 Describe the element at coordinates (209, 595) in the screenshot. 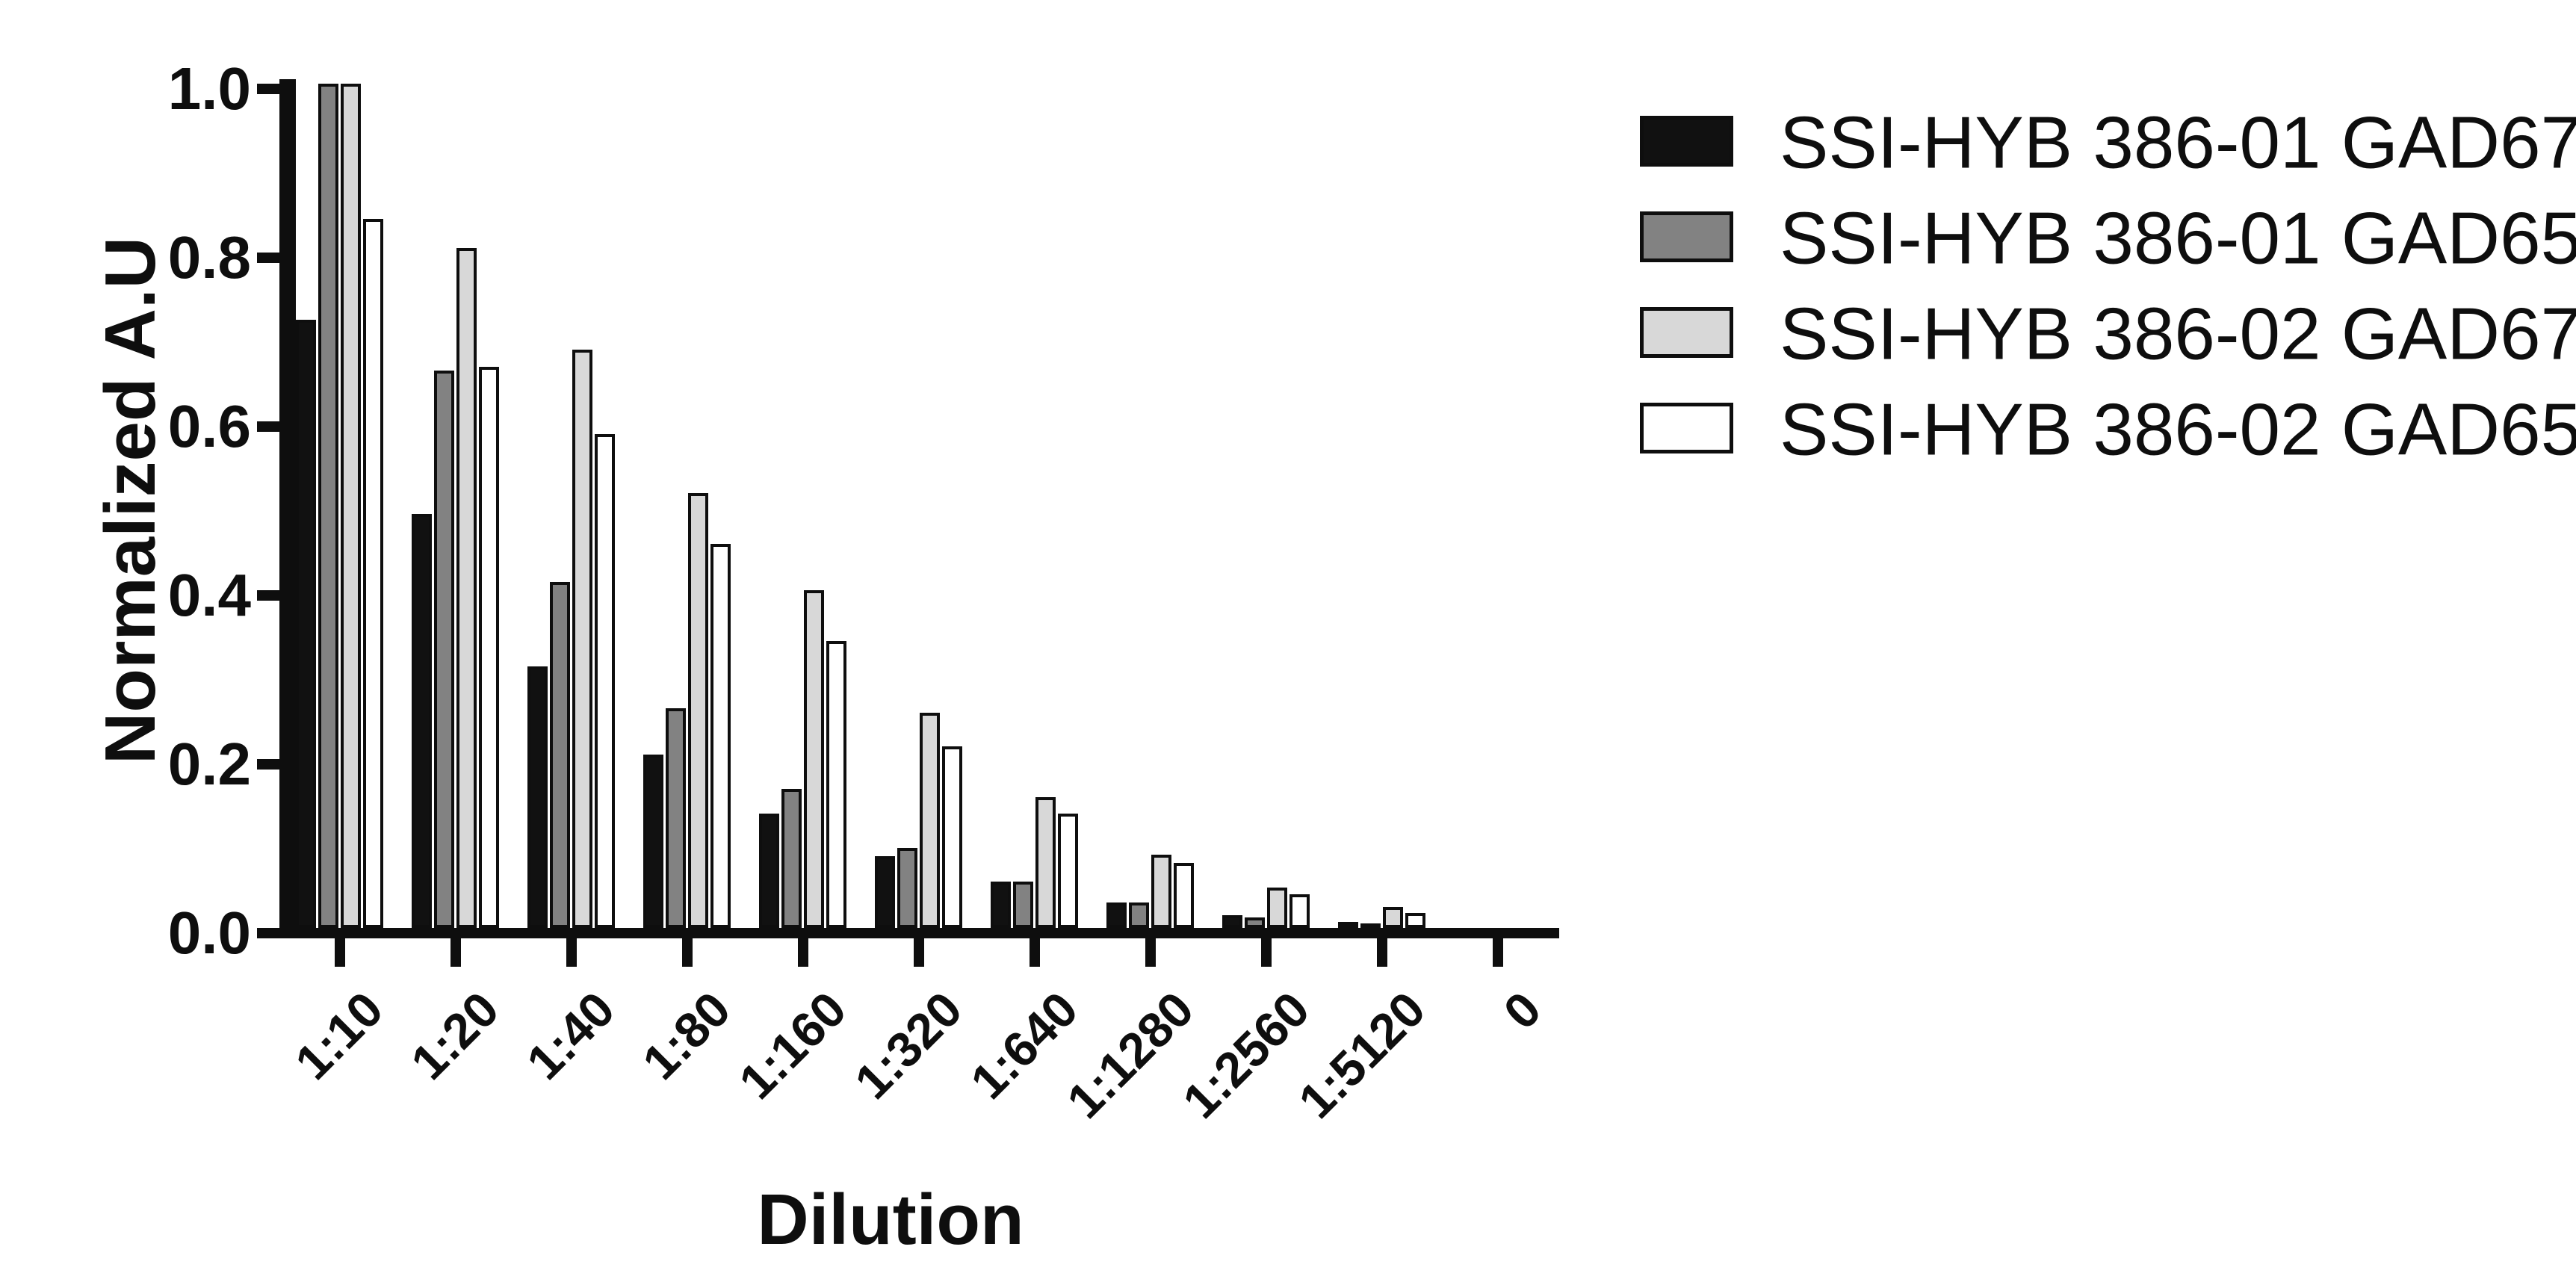

I see `y-tick-label: 0.4` at that location.